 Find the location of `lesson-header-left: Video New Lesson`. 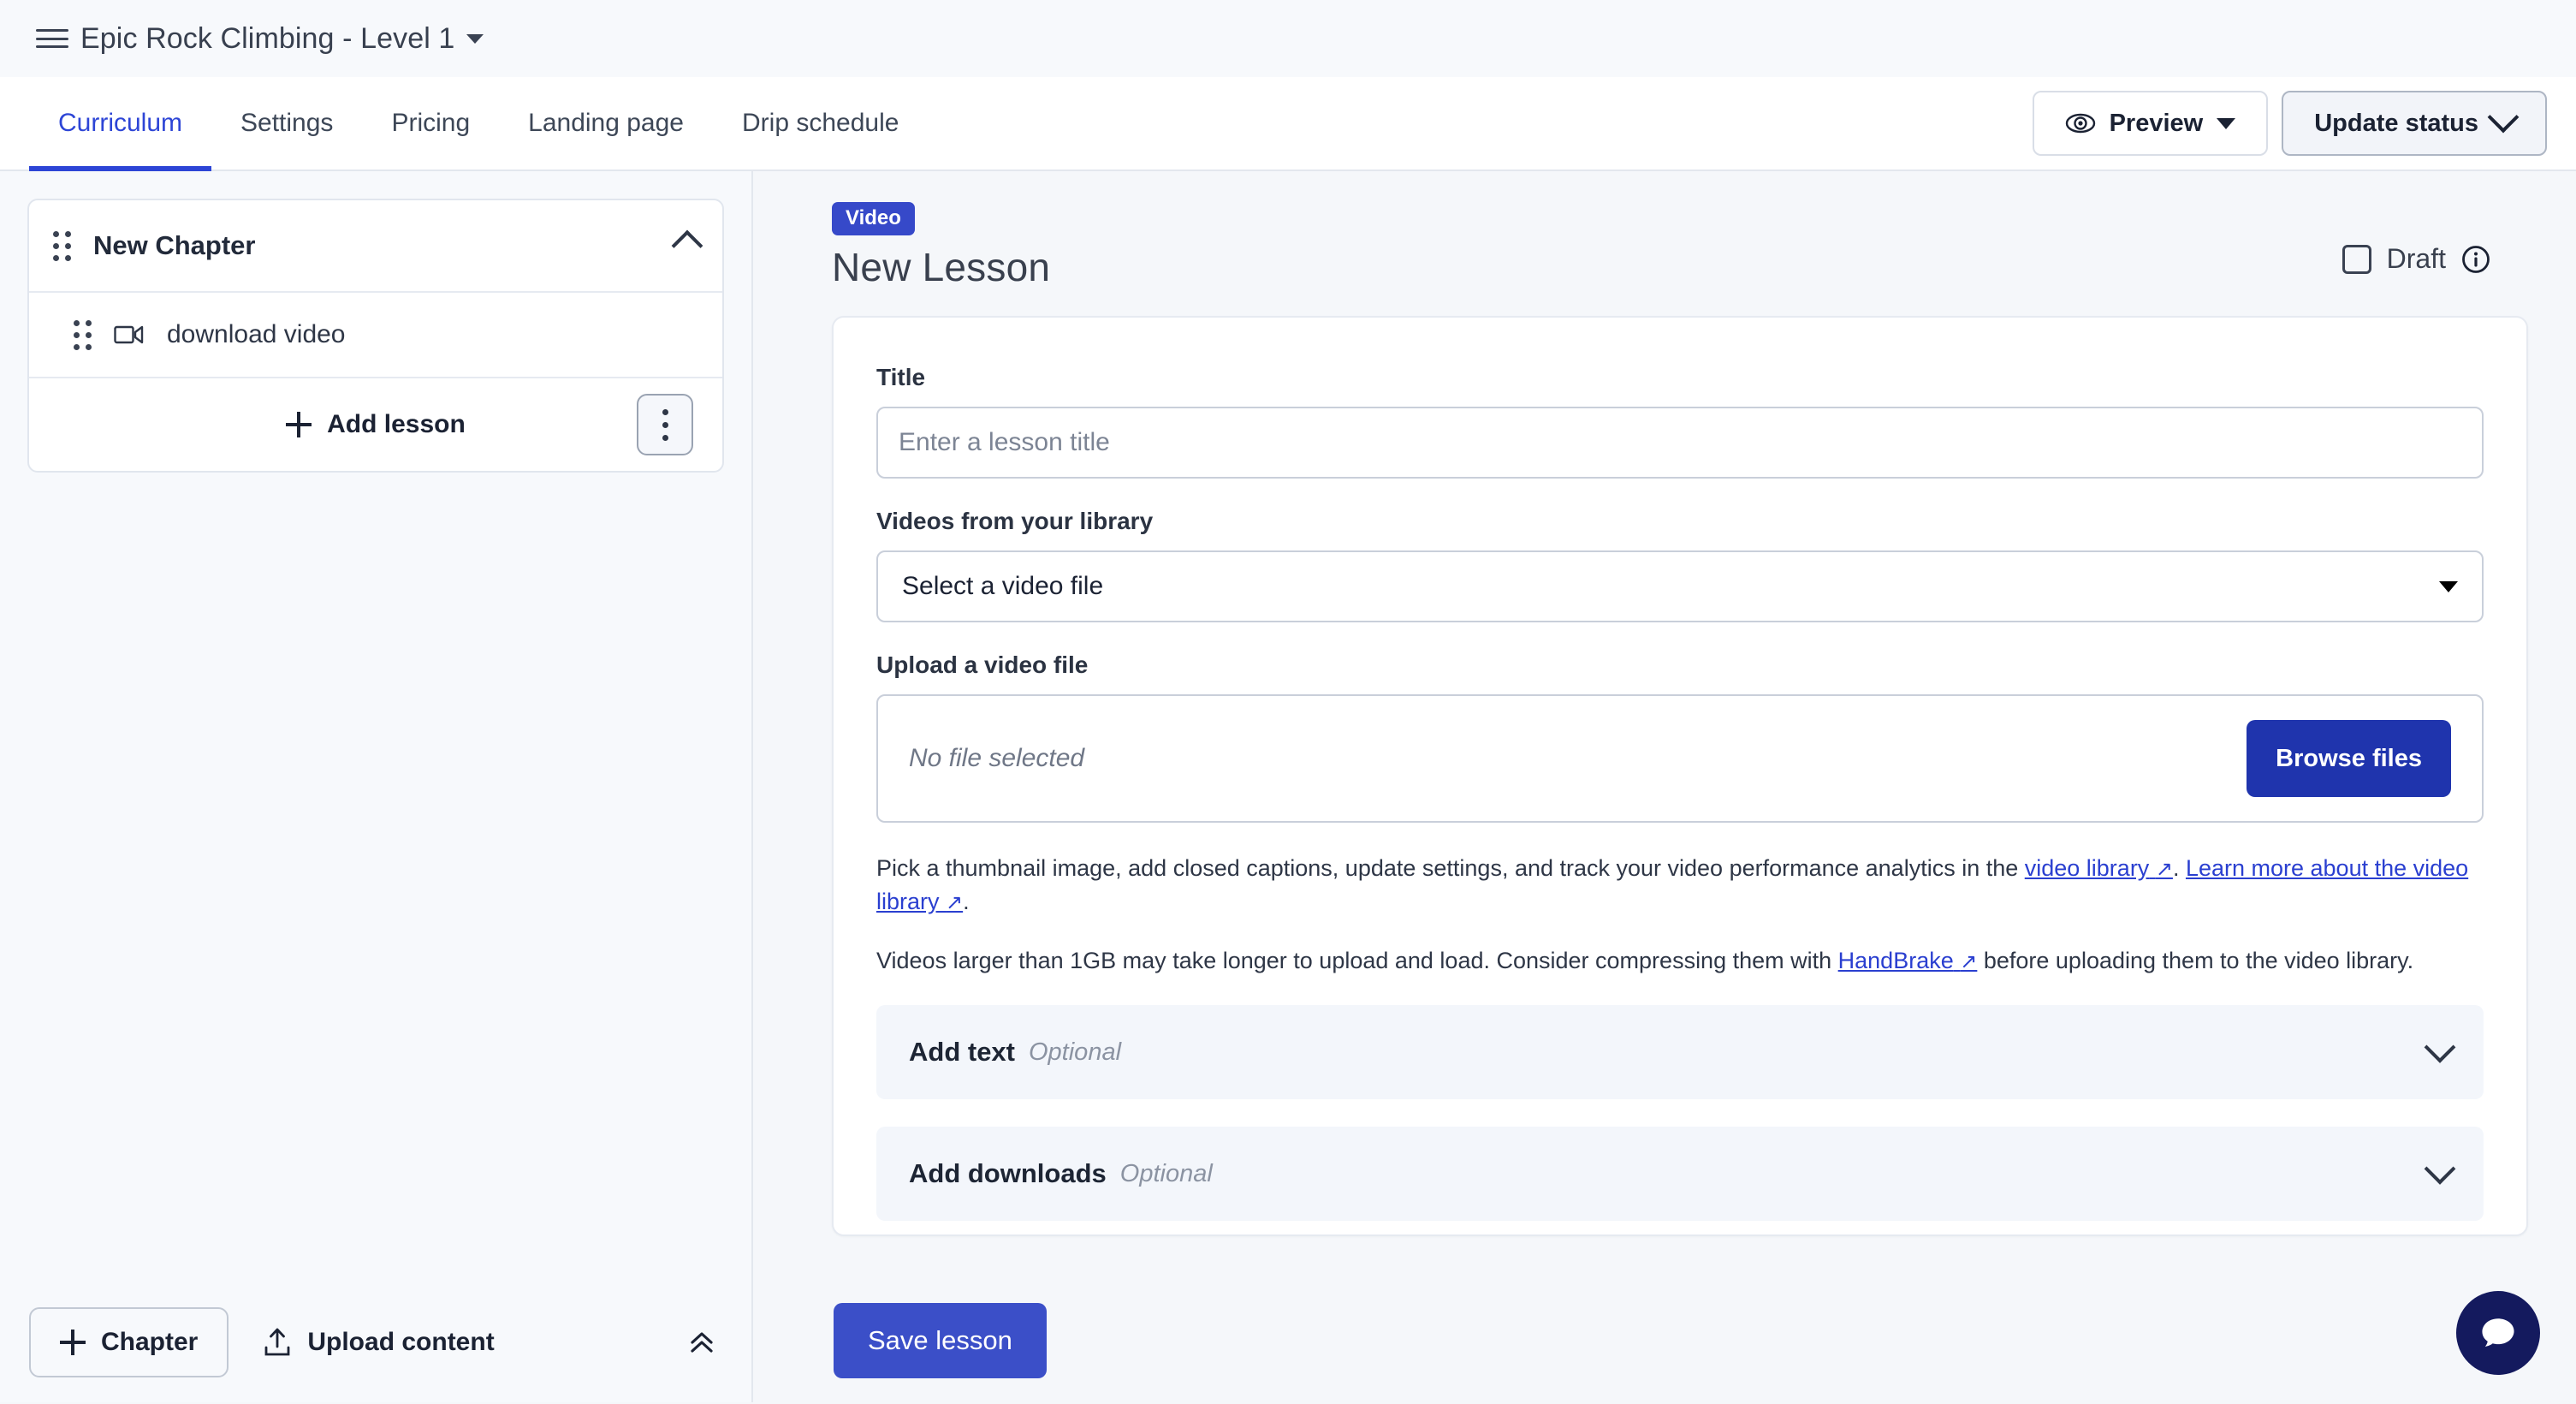

lesson-header-left: Video New Lesson is located at coordinates (1587, 246).